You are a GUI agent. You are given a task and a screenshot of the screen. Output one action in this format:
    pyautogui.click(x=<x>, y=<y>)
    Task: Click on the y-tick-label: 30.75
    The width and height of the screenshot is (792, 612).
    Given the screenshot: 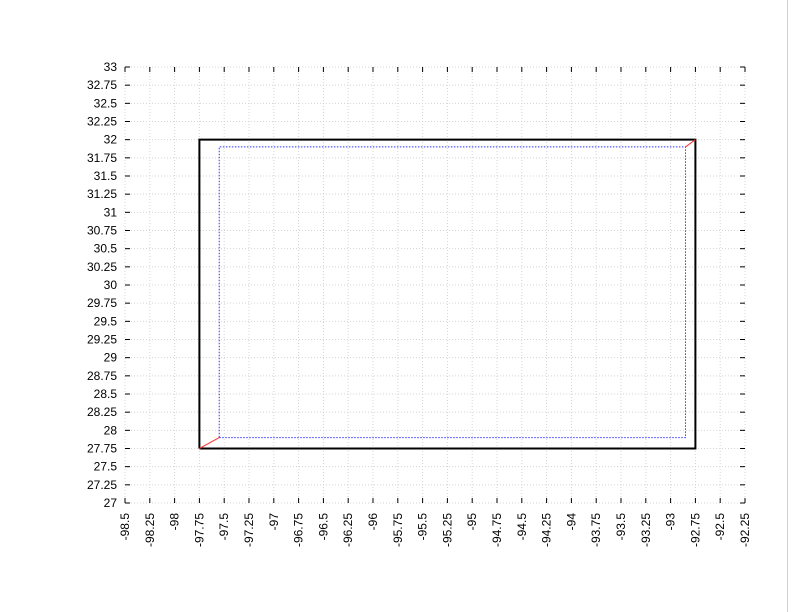 What is the action you would take?
    pyautogui.click(x=102, y=231)
    